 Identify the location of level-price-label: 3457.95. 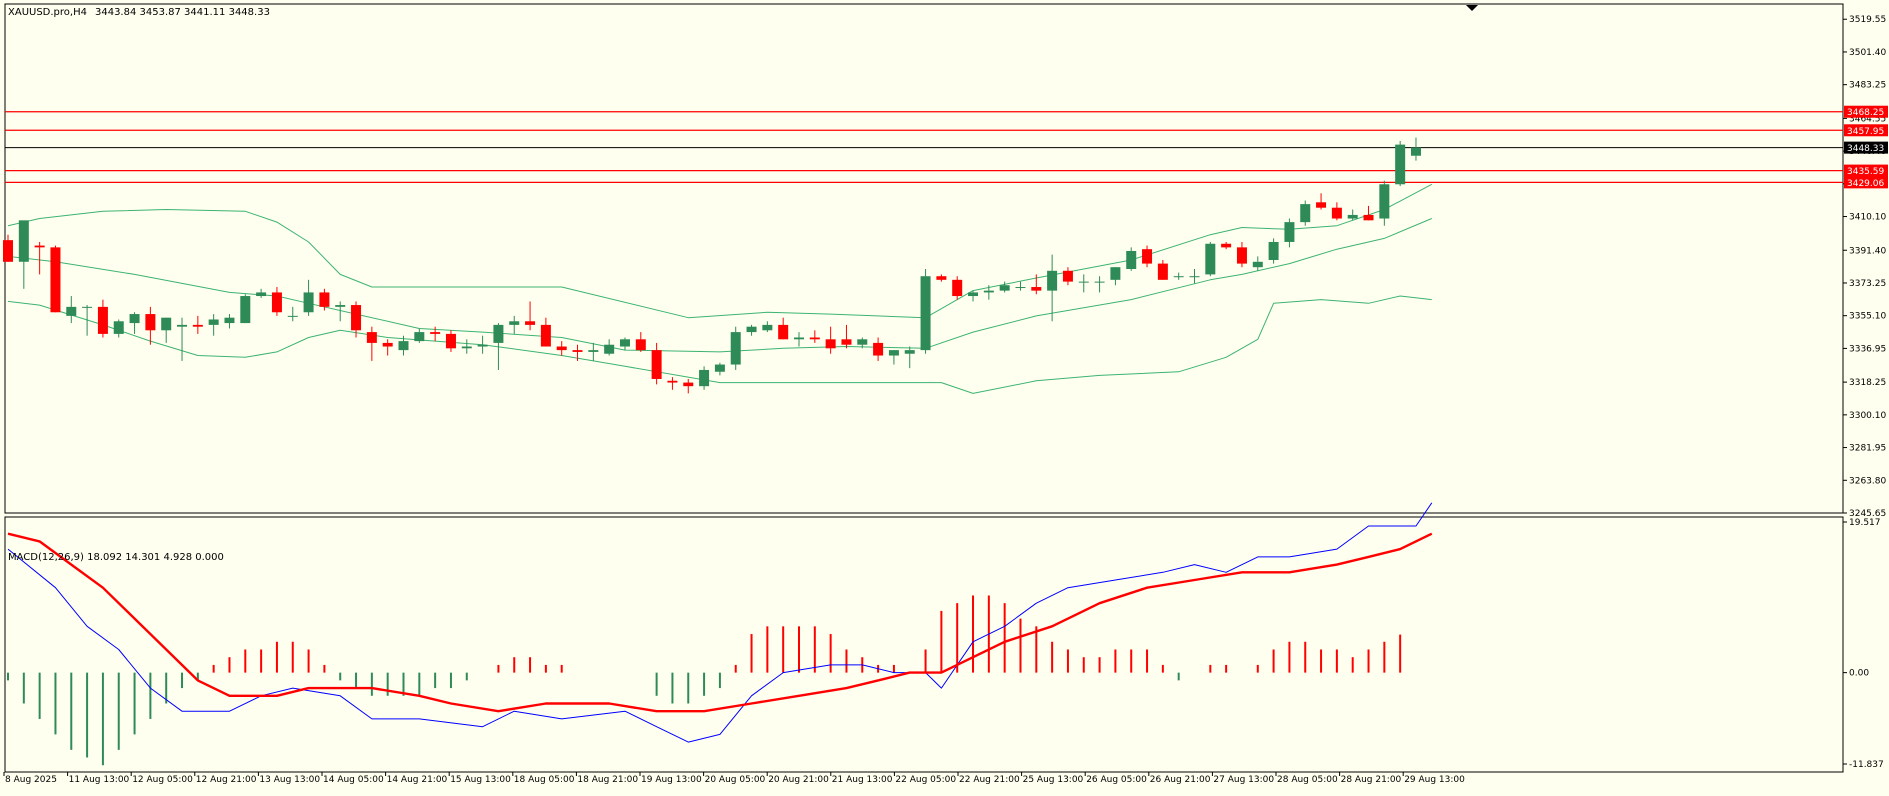
(1865, 132).